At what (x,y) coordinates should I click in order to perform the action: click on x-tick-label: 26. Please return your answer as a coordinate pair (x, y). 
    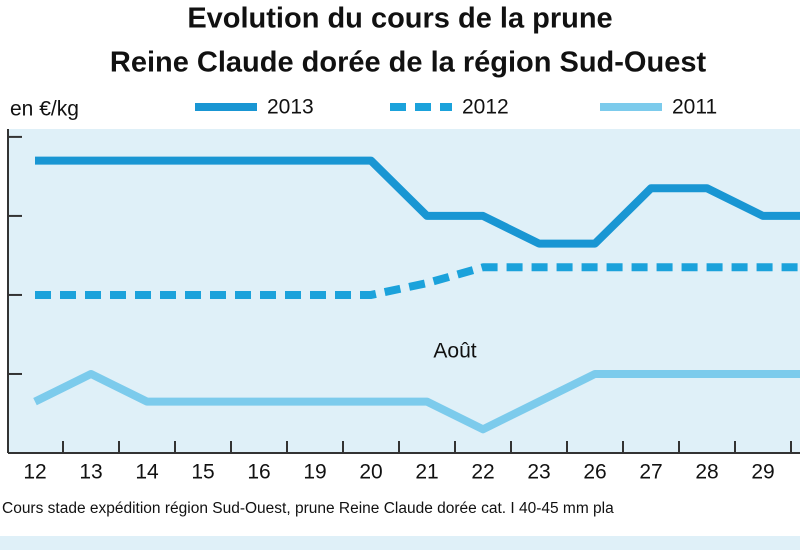
    Looking at the image, I should click on (594, 472).